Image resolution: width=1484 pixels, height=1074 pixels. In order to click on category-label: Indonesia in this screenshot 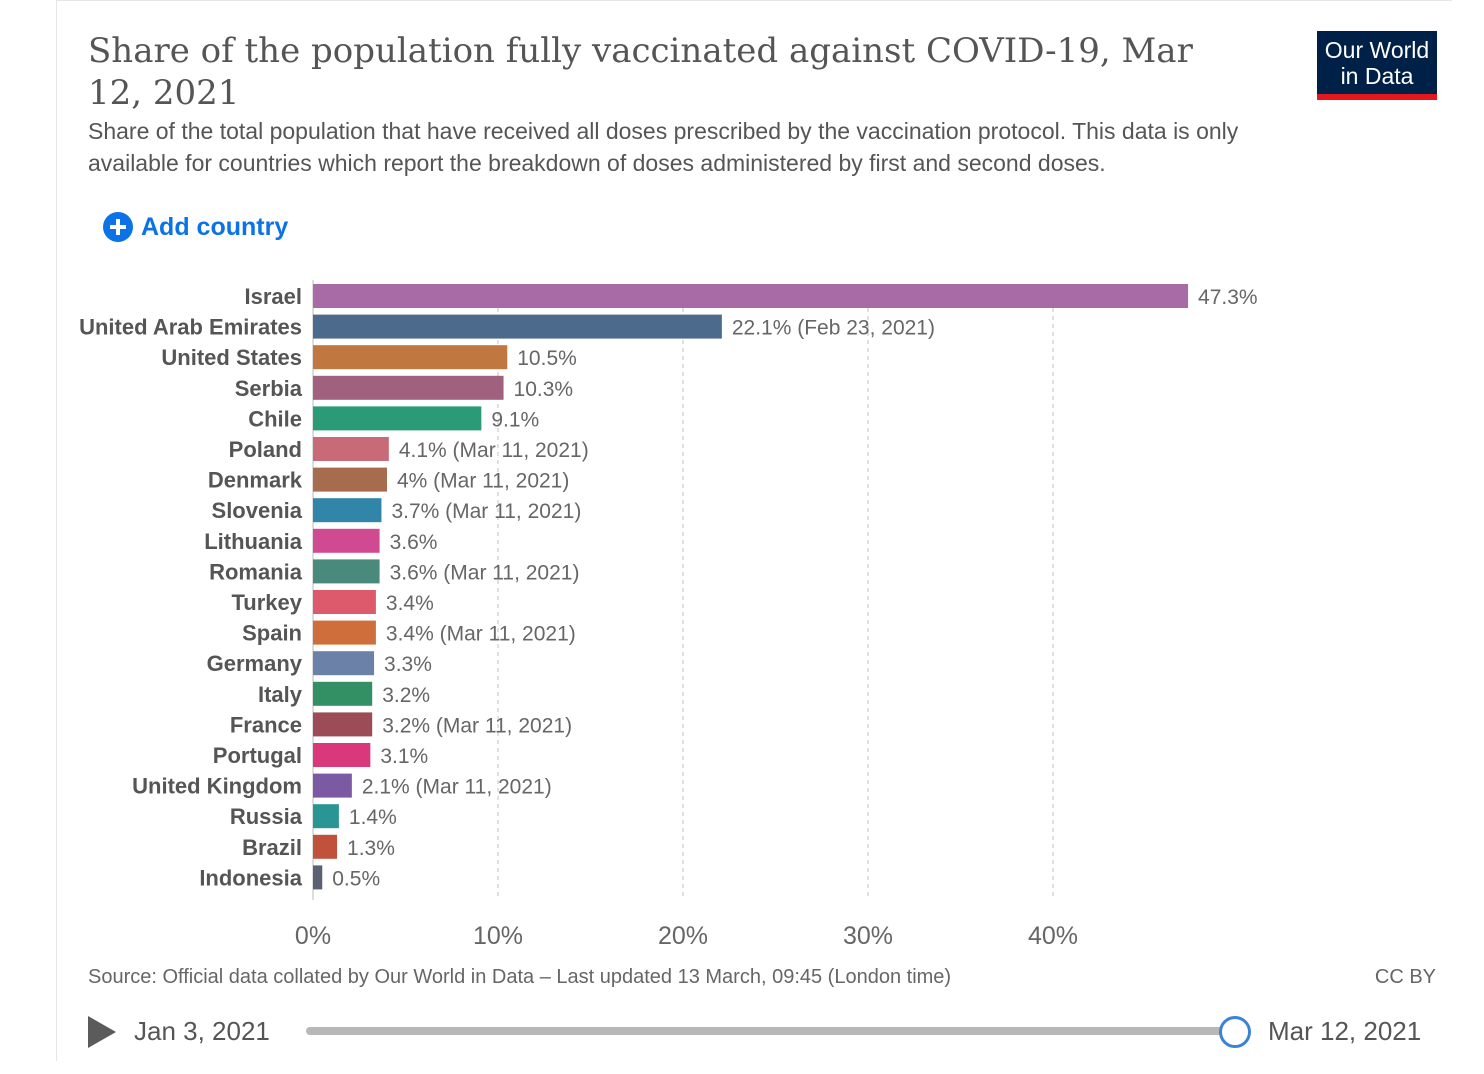, I will do `click(250, 877)`.